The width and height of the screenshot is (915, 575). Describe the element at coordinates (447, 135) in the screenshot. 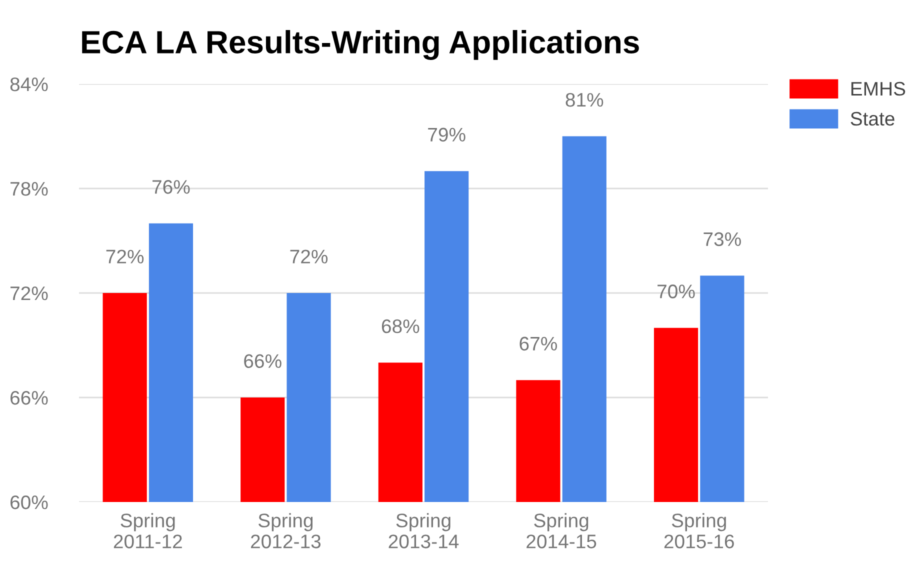

I see `data-label: 79%` at that location.